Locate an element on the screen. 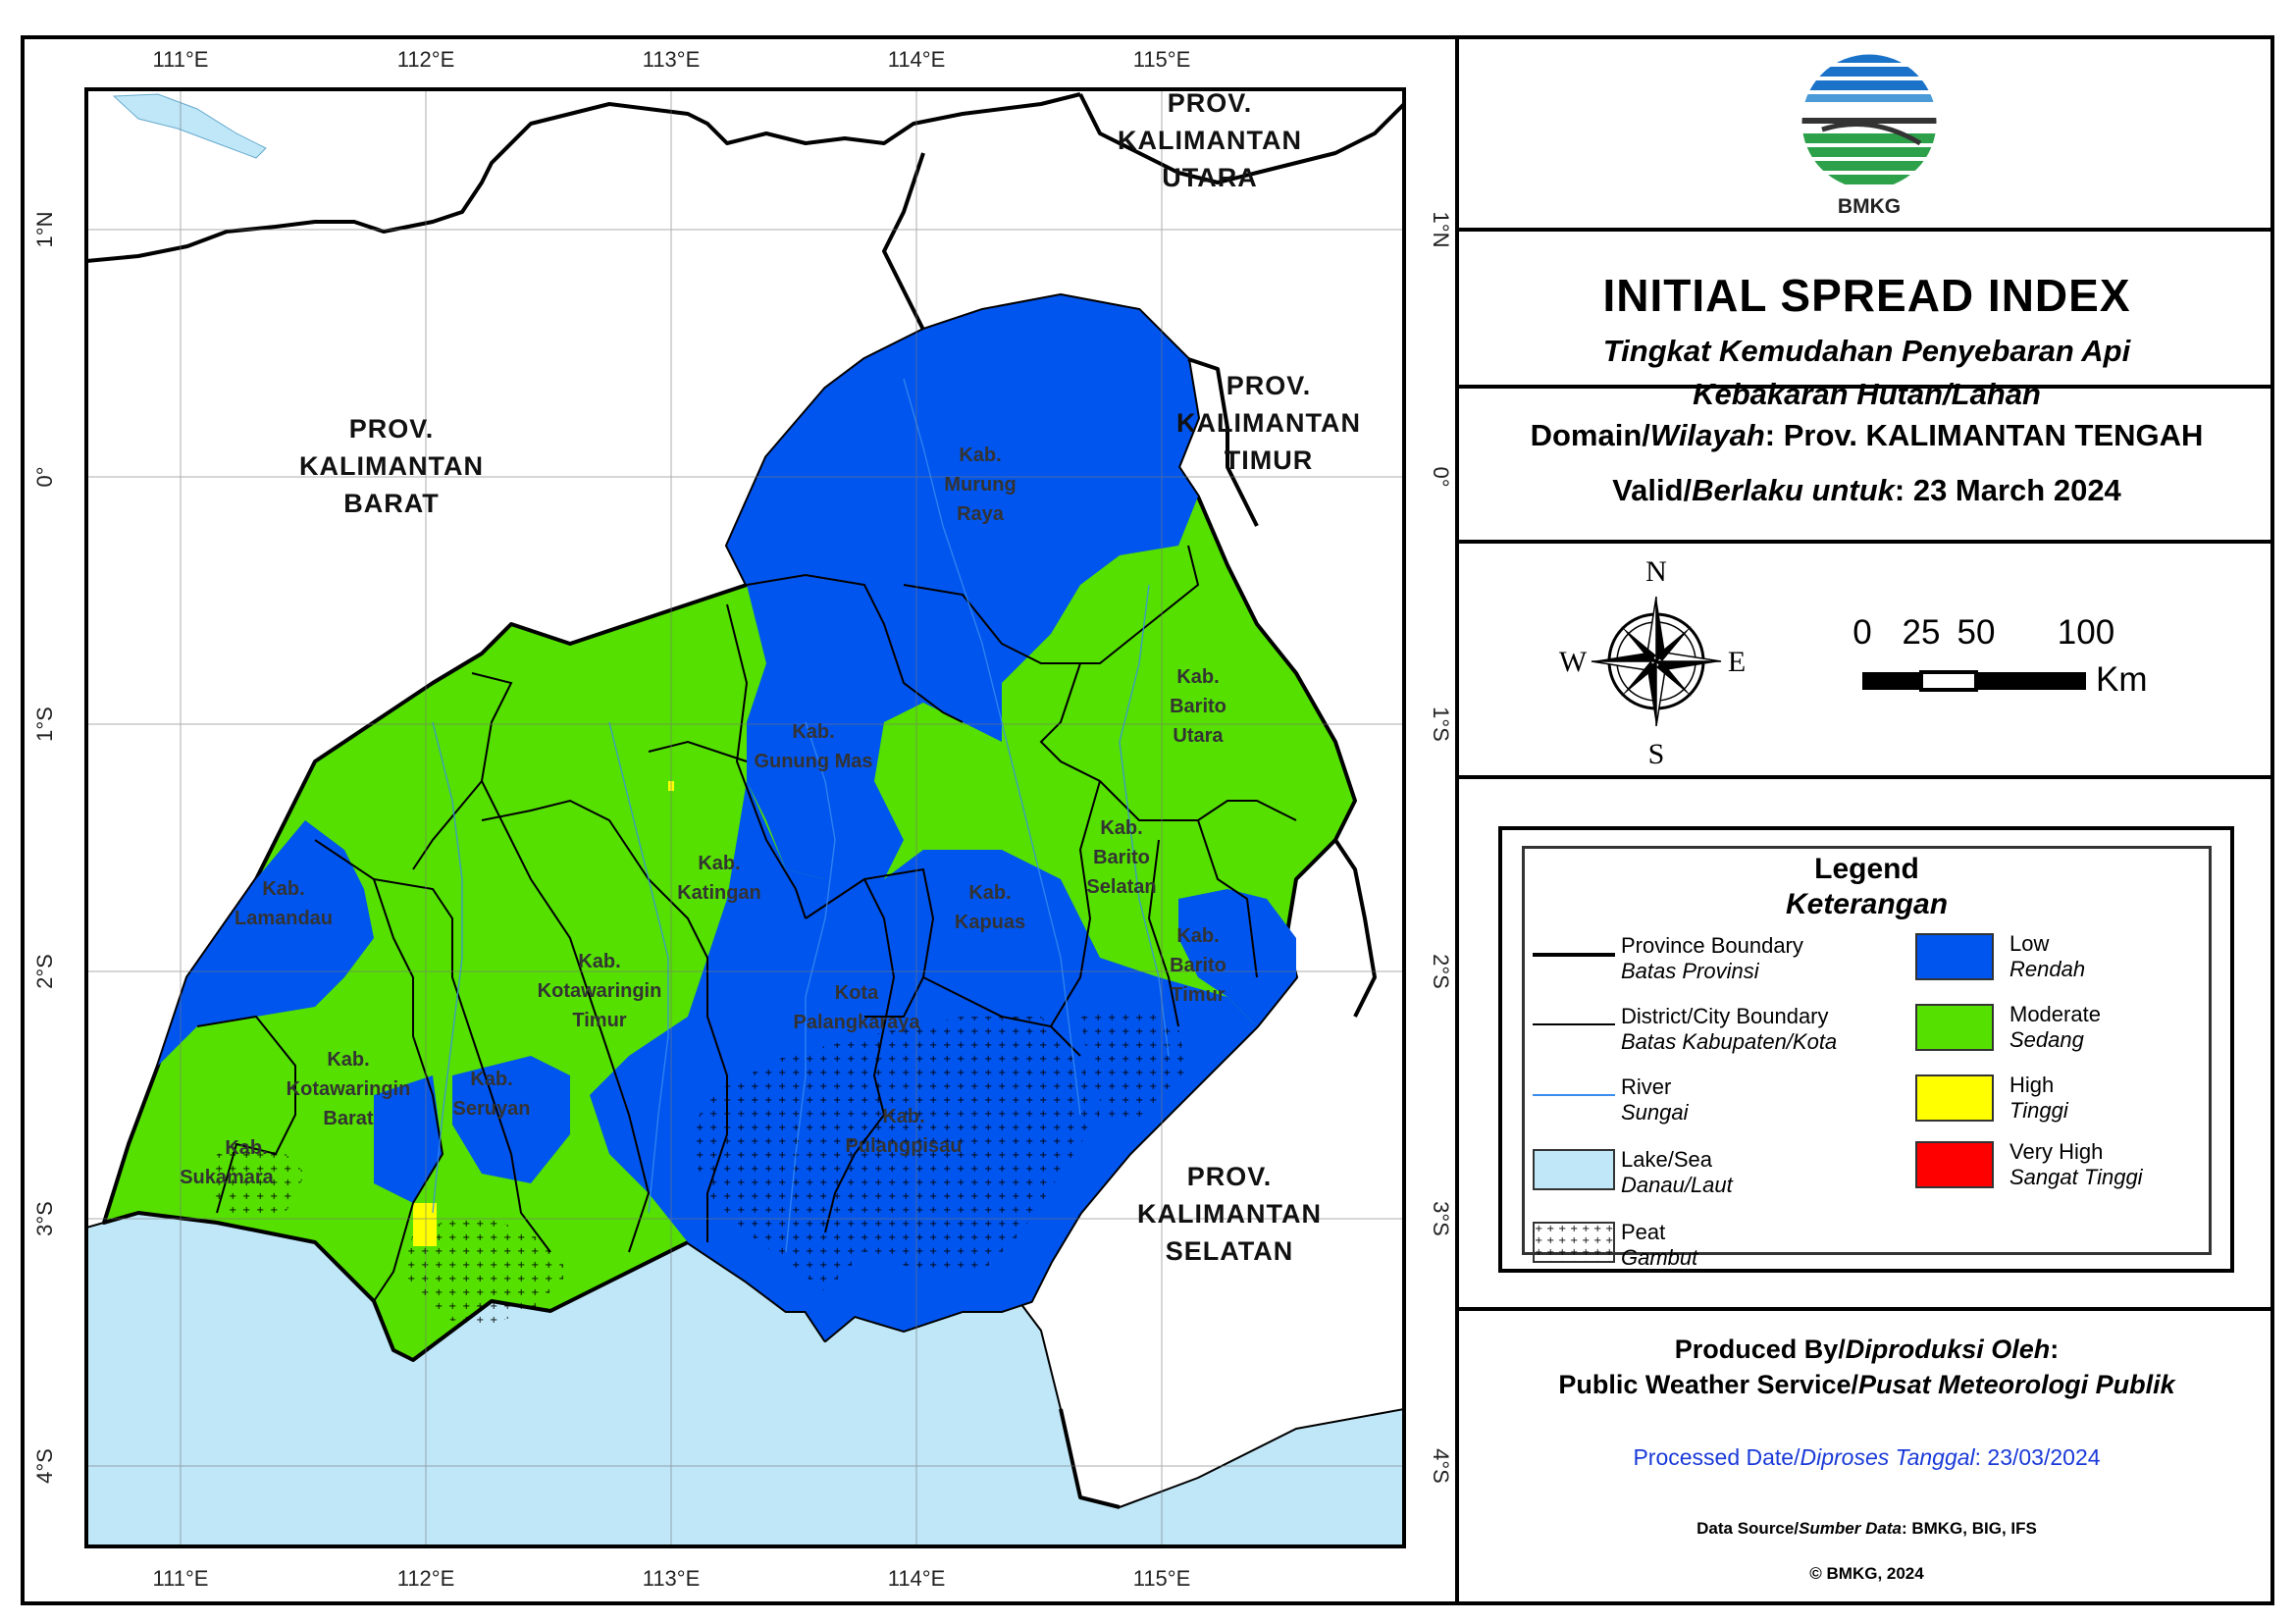 This screenshot has width=2296, height=1623. lon-label-top: 115°E is located at coordinates (1162, 59).